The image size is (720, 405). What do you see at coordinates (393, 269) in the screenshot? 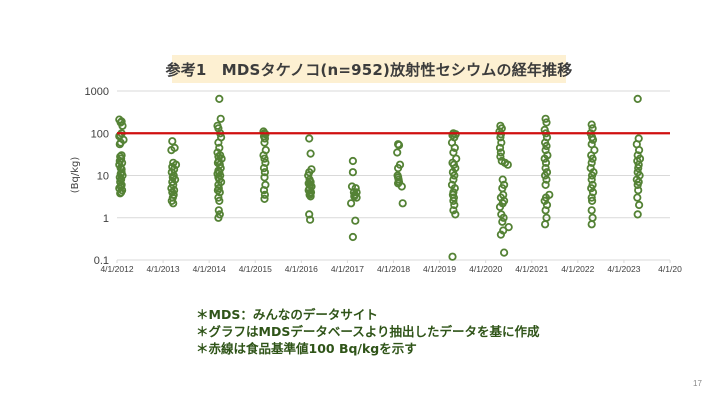
I see `x-tick-label: 4/1/2018` at bounding box center [393, 269].